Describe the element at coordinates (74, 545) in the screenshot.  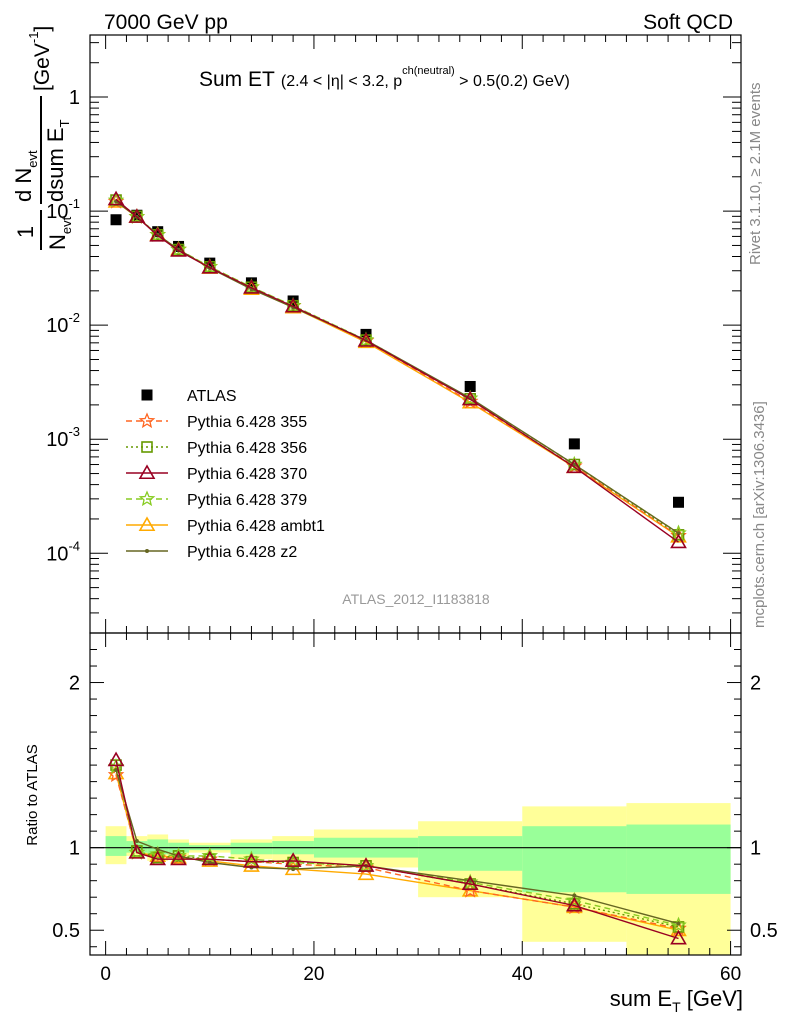
I see `main-y-tick-label-exp-0: -4` at that location.